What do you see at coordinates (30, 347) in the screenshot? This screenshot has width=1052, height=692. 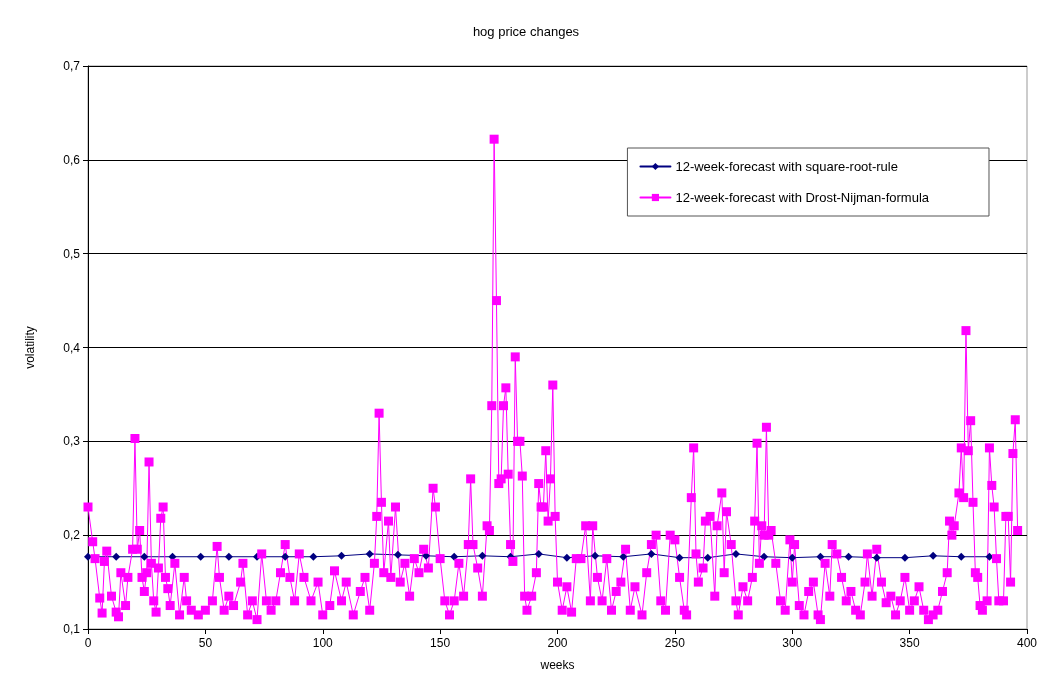 I see `y-axis-title: volatility` at bounding box center [30, 347].